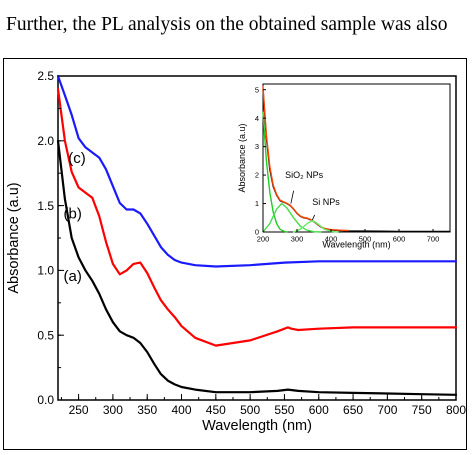 The width and height of the screenshot is (474, 455). Describe the element at coordinates (72, 214) in the screenshot. I see `series-label-b: (b)` at that location.